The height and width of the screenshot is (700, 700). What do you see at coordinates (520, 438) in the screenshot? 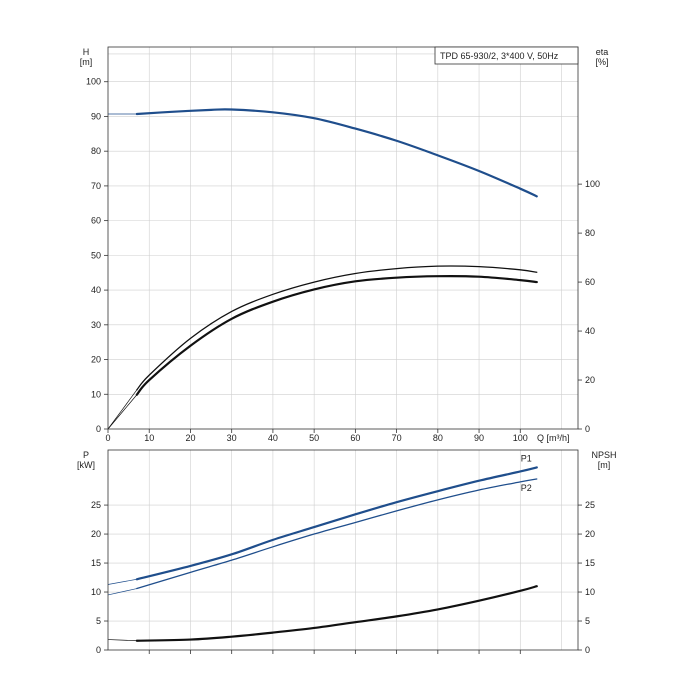
I see `top-xtick-label-100: 100` at bounding box center [520, 438].